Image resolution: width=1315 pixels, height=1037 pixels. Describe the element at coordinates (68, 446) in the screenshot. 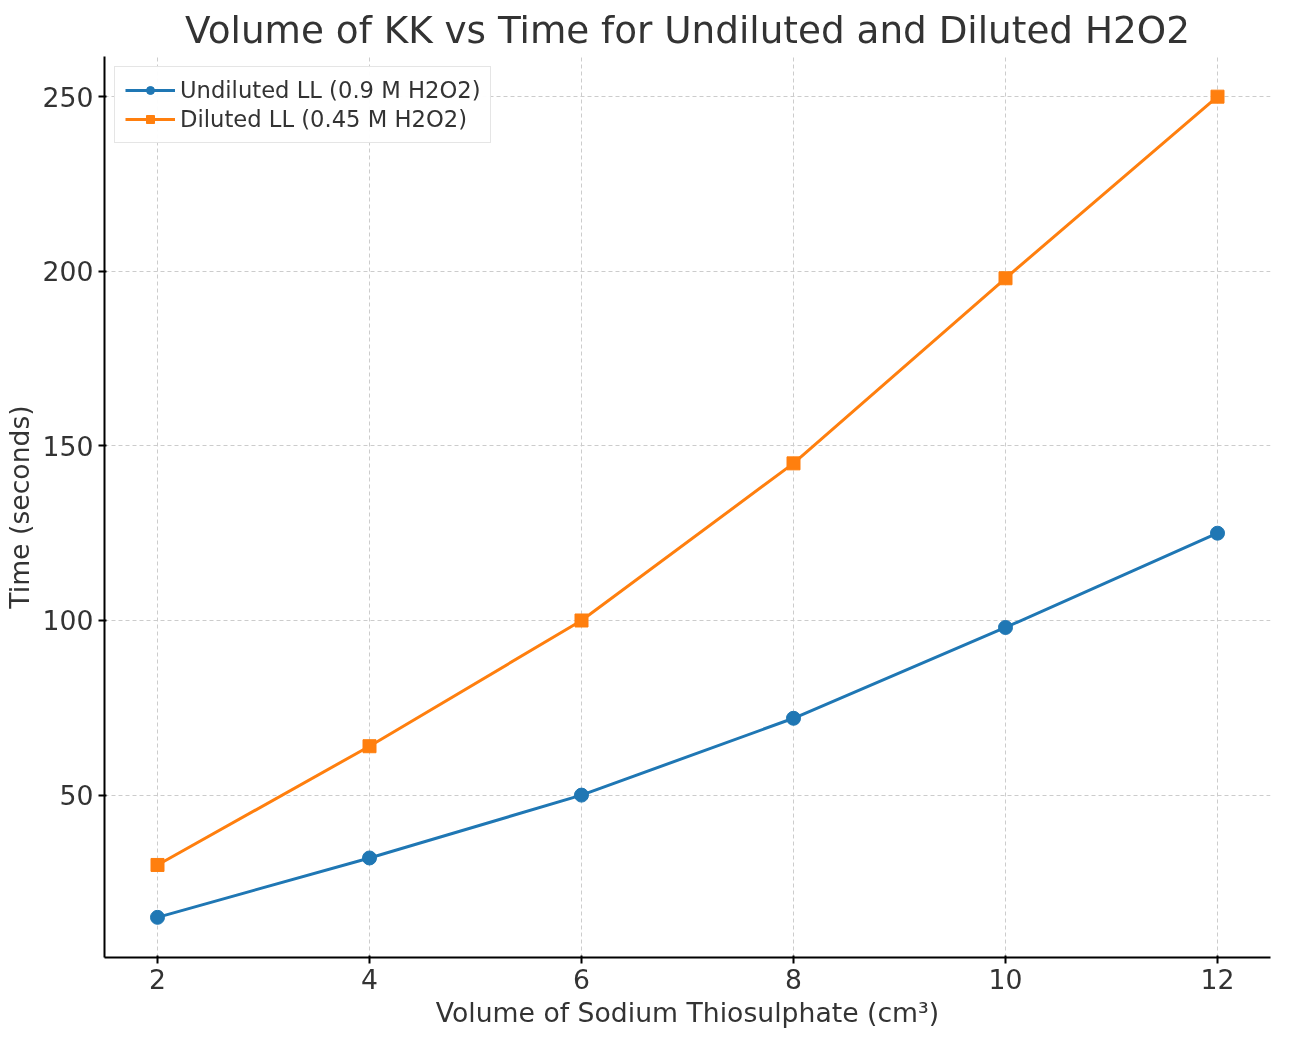

I see `y-tick-label: 150` at that location.